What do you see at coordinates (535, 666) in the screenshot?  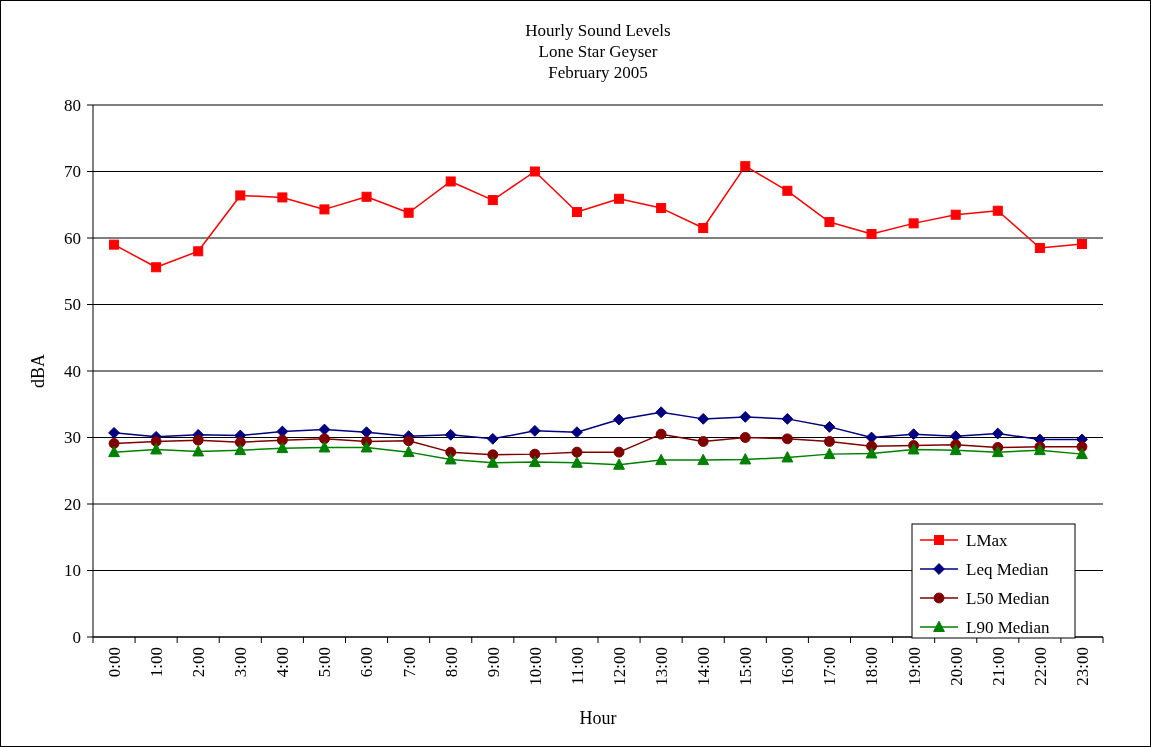 I see `x-tick-label: 10:00` at bounding box center [535, 666].